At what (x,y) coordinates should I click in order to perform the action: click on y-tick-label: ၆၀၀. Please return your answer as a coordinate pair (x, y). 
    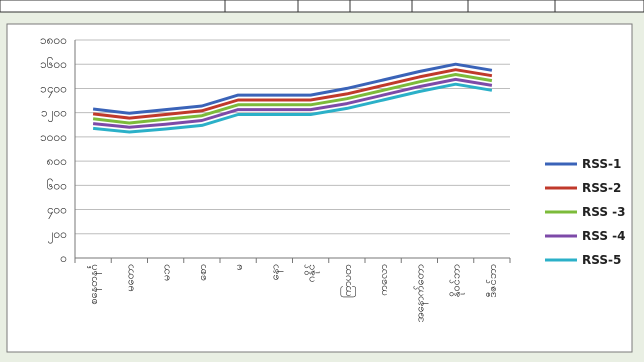
    Looking at the image, I should click on (57, 184).